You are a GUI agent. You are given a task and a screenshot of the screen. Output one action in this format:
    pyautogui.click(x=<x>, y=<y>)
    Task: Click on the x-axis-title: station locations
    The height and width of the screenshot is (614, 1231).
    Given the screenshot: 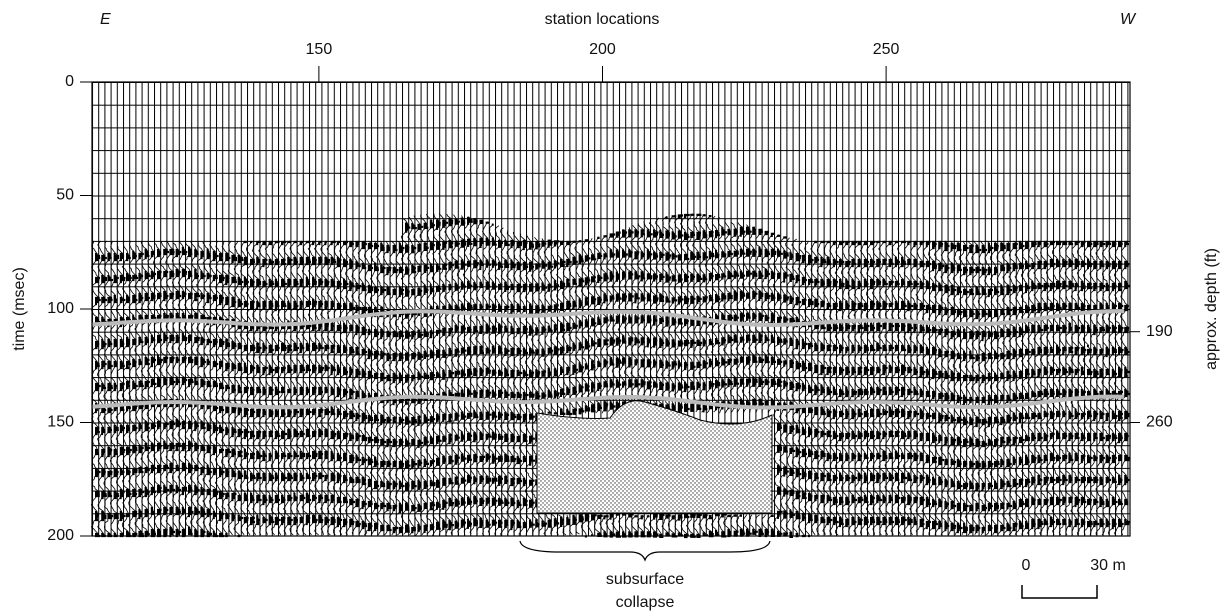 What is the action you would take?
    pyautogui.click(x=602, y=19)
    